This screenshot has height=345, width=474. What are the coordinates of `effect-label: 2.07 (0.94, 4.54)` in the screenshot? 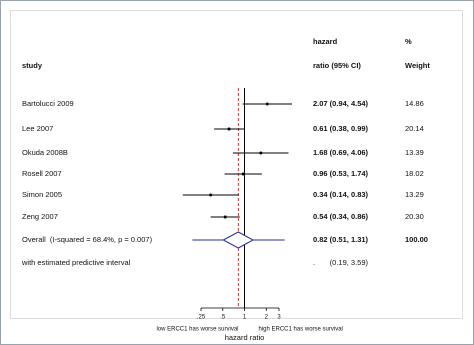 It's located at (341, 103).